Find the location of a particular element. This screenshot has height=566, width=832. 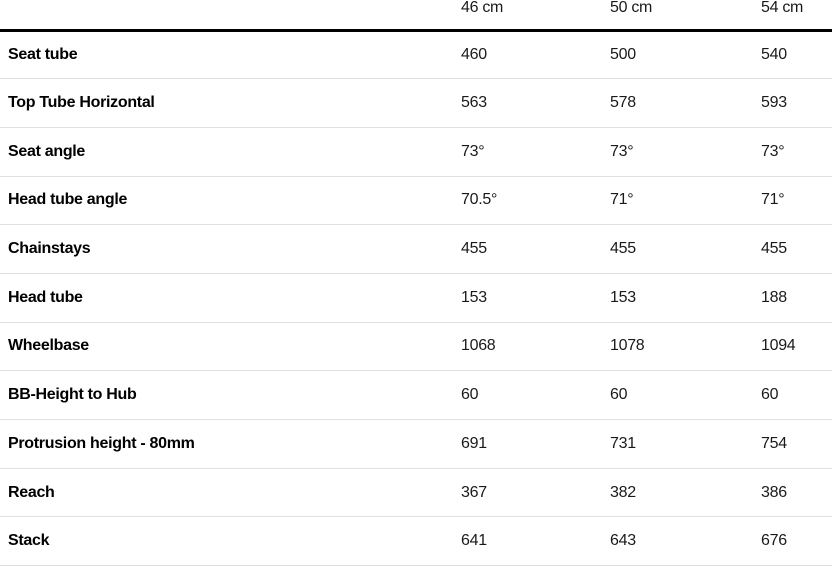

spec-row: Protrusion height - 80mm 691 731 754 is located at coordinates (416, 444).